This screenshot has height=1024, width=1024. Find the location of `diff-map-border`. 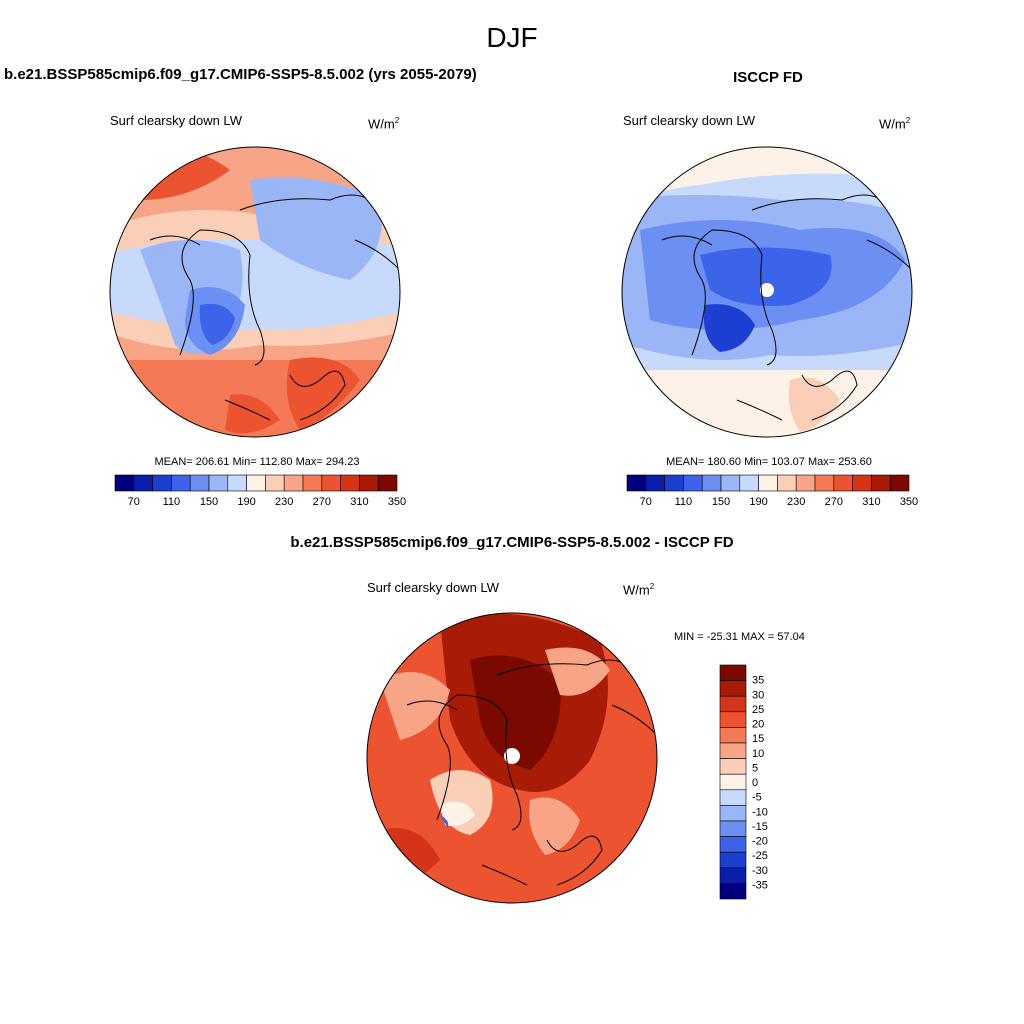

diff-map-border is located at coordinates (512, 758).